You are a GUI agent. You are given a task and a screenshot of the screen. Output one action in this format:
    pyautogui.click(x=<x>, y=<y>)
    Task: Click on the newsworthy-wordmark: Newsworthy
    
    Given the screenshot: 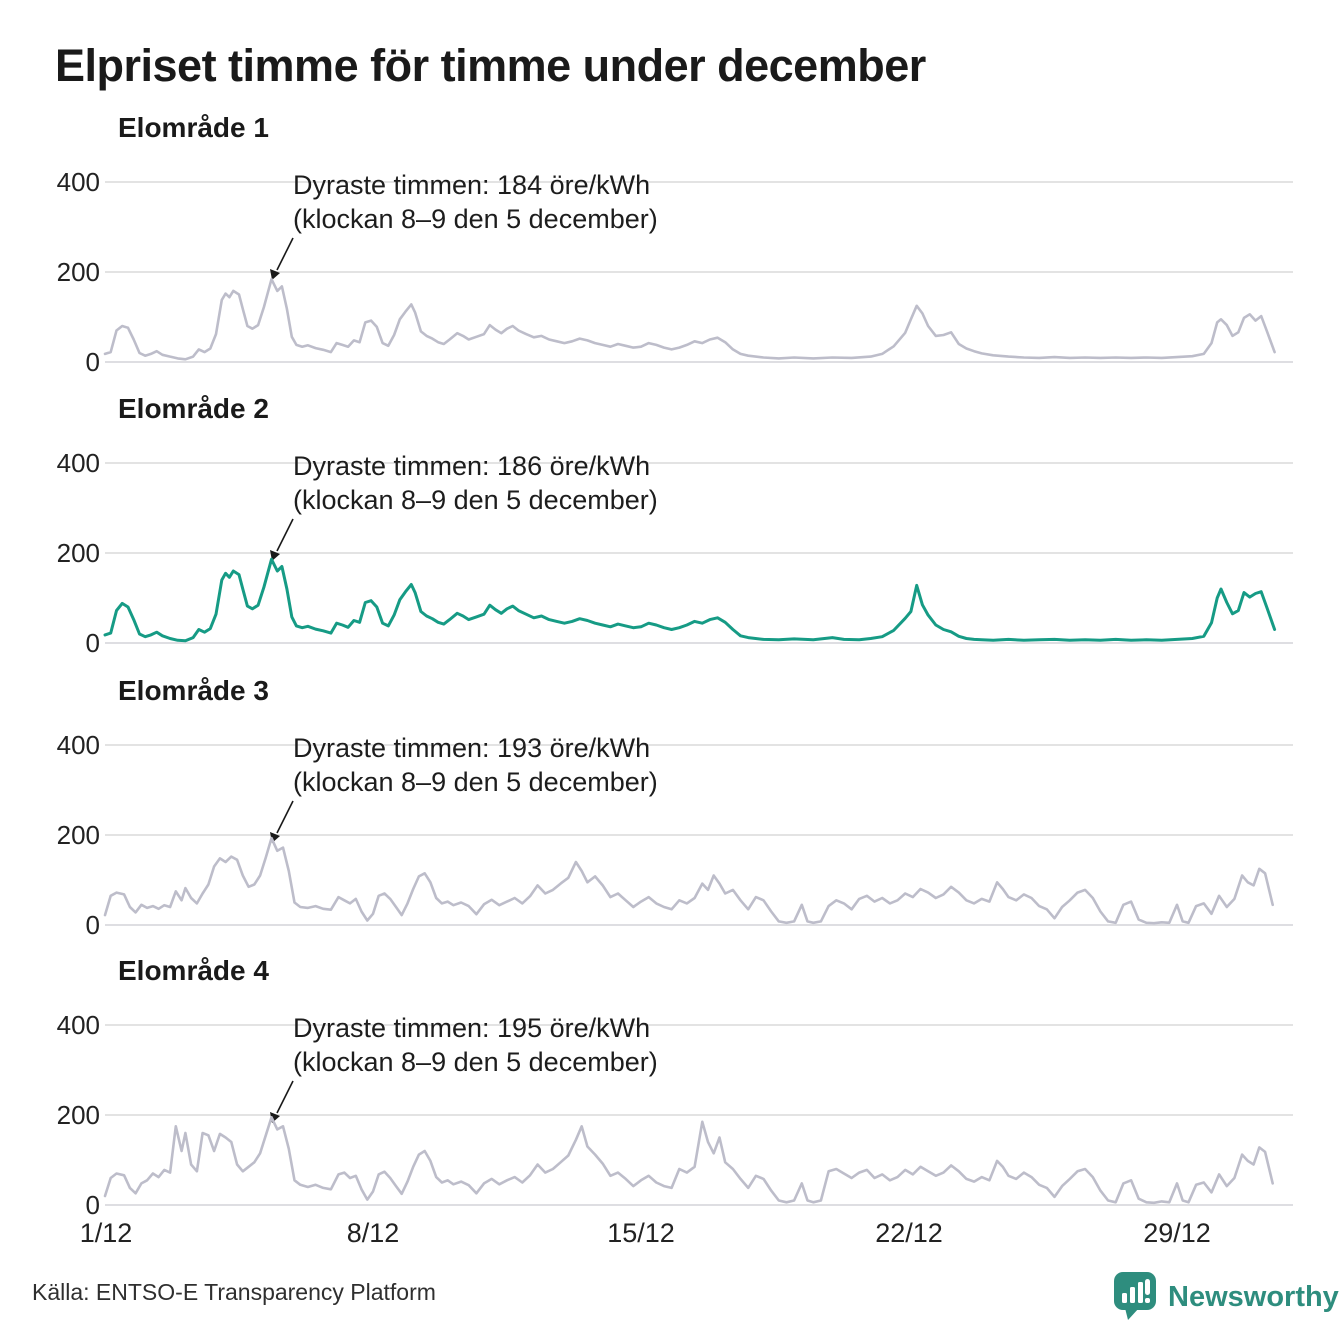 What is the action you would take?
    pyautogui.click(x=1253, y=1296)
    